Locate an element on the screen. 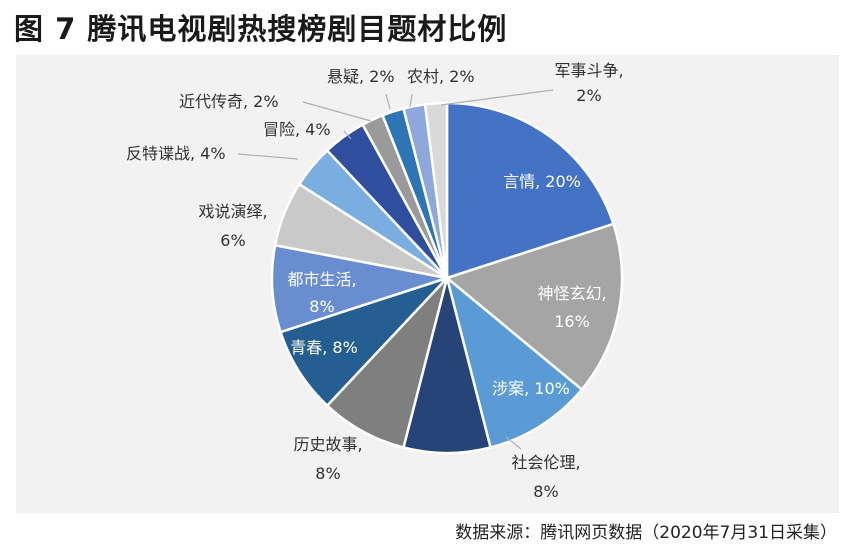 The height and width of the screenshot is (552, 853). slice-label-2: 神怪玄幻, 16% is located at coordinates (571, 307).